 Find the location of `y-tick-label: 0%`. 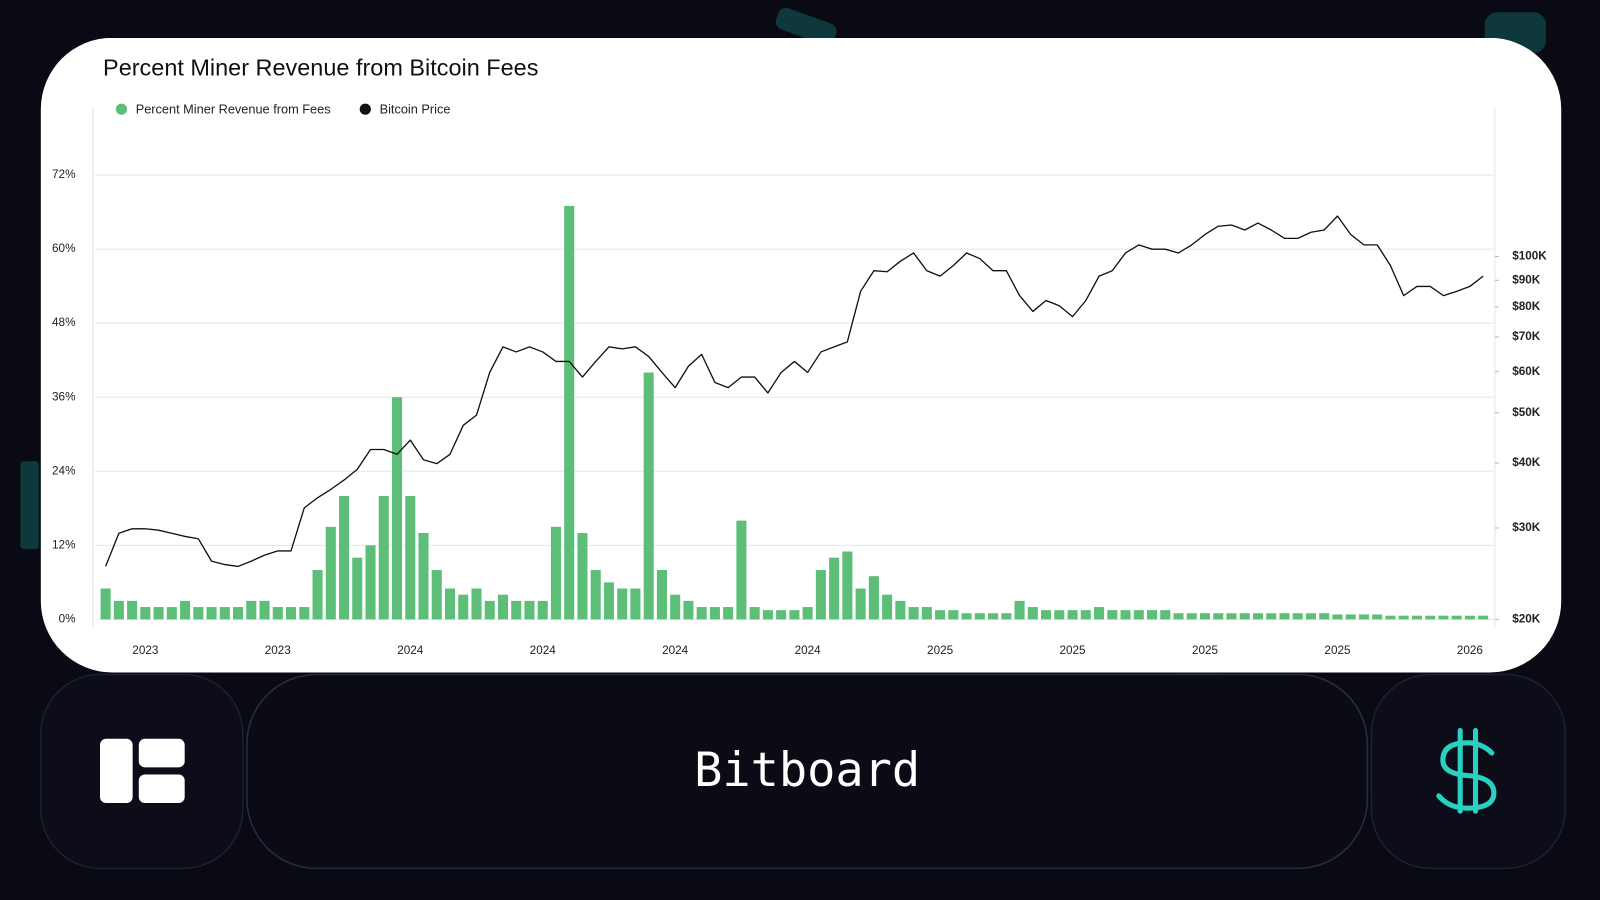

y-tick-label: 0% is located at coordinates (67, 618).